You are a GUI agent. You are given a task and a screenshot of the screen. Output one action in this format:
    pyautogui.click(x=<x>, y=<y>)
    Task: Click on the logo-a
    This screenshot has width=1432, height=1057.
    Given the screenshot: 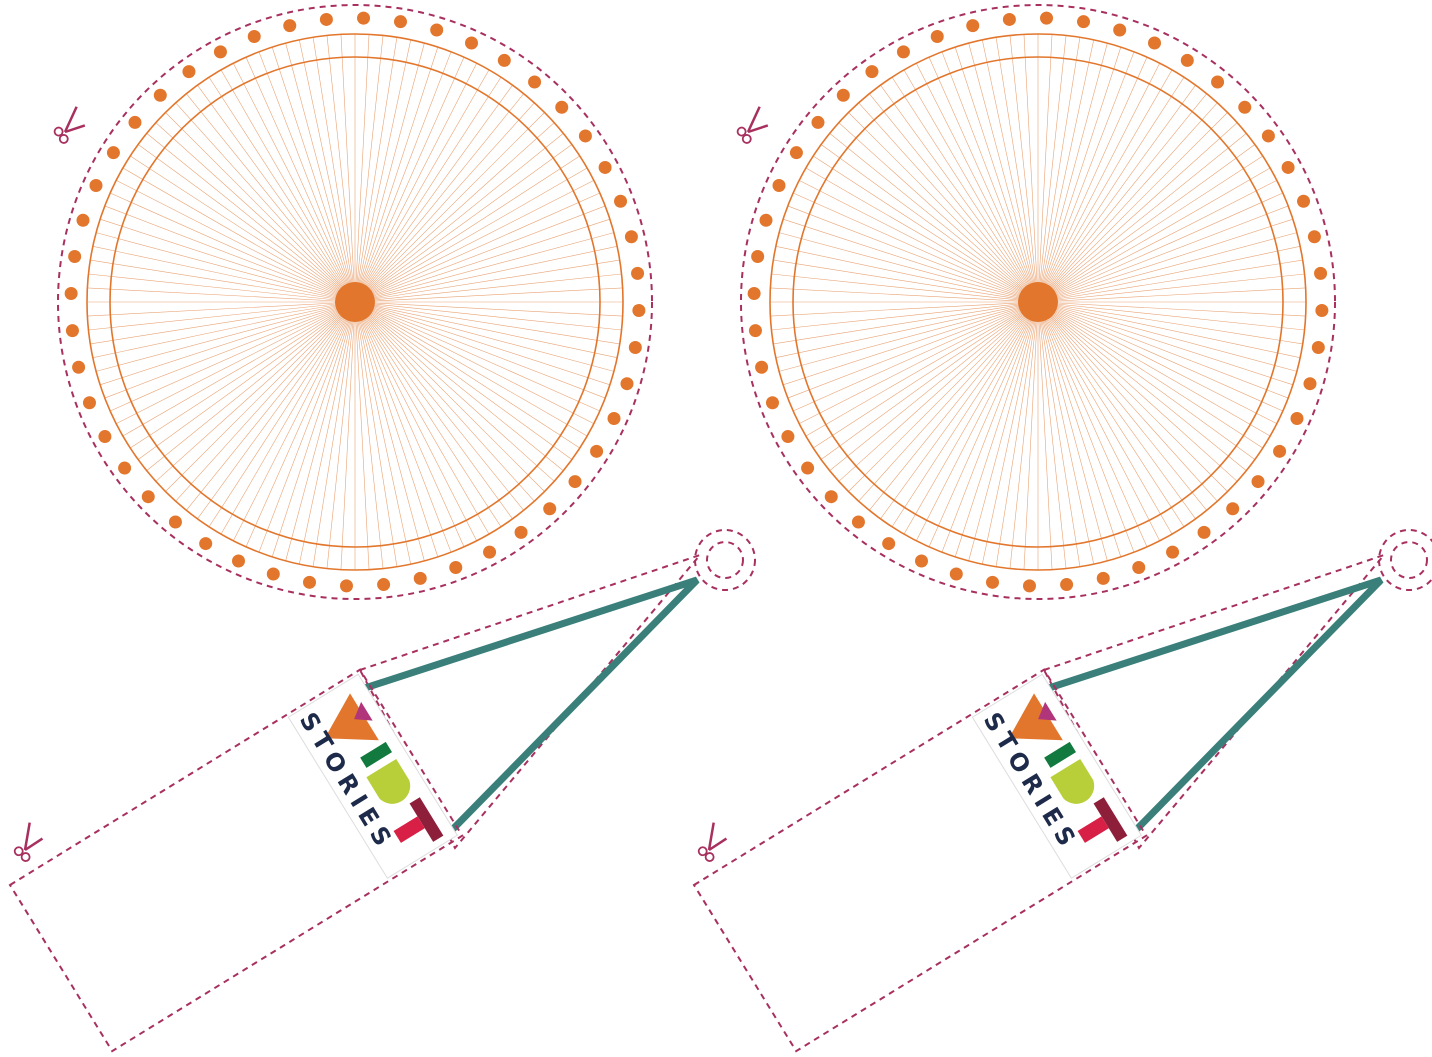 What is the action you would take?
    pyautogui.click(x=351, y=717)
    